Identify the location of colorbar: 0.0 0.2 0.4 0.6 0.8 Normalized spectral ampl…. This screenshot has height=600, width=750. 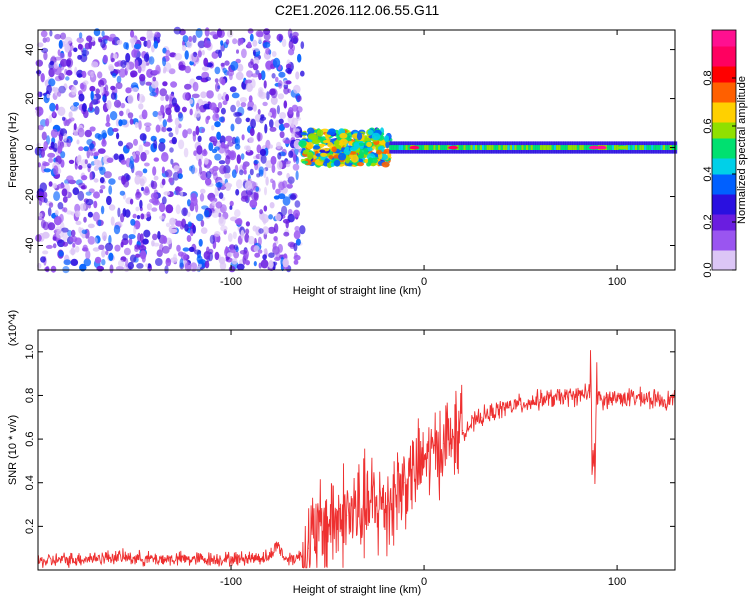
(725, 153).